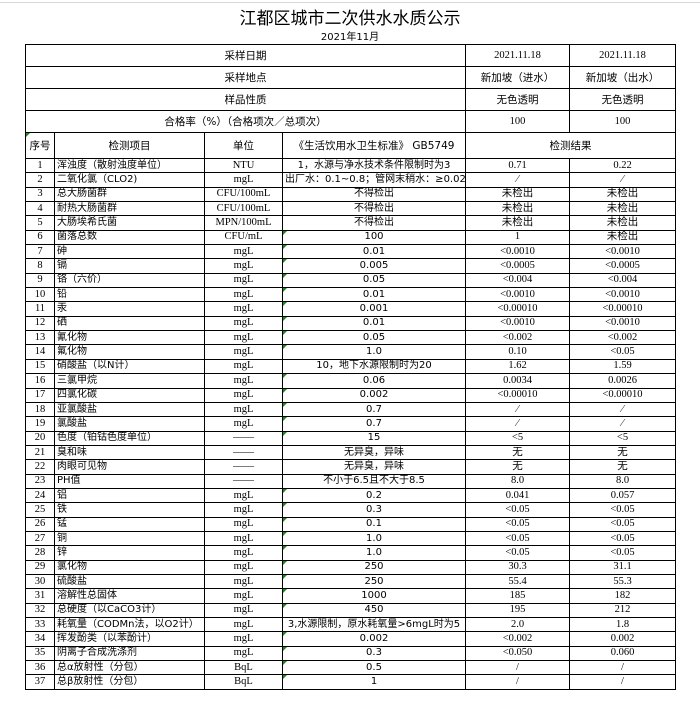  I want to click on result-outlet: 0.057, so click(622, 495).